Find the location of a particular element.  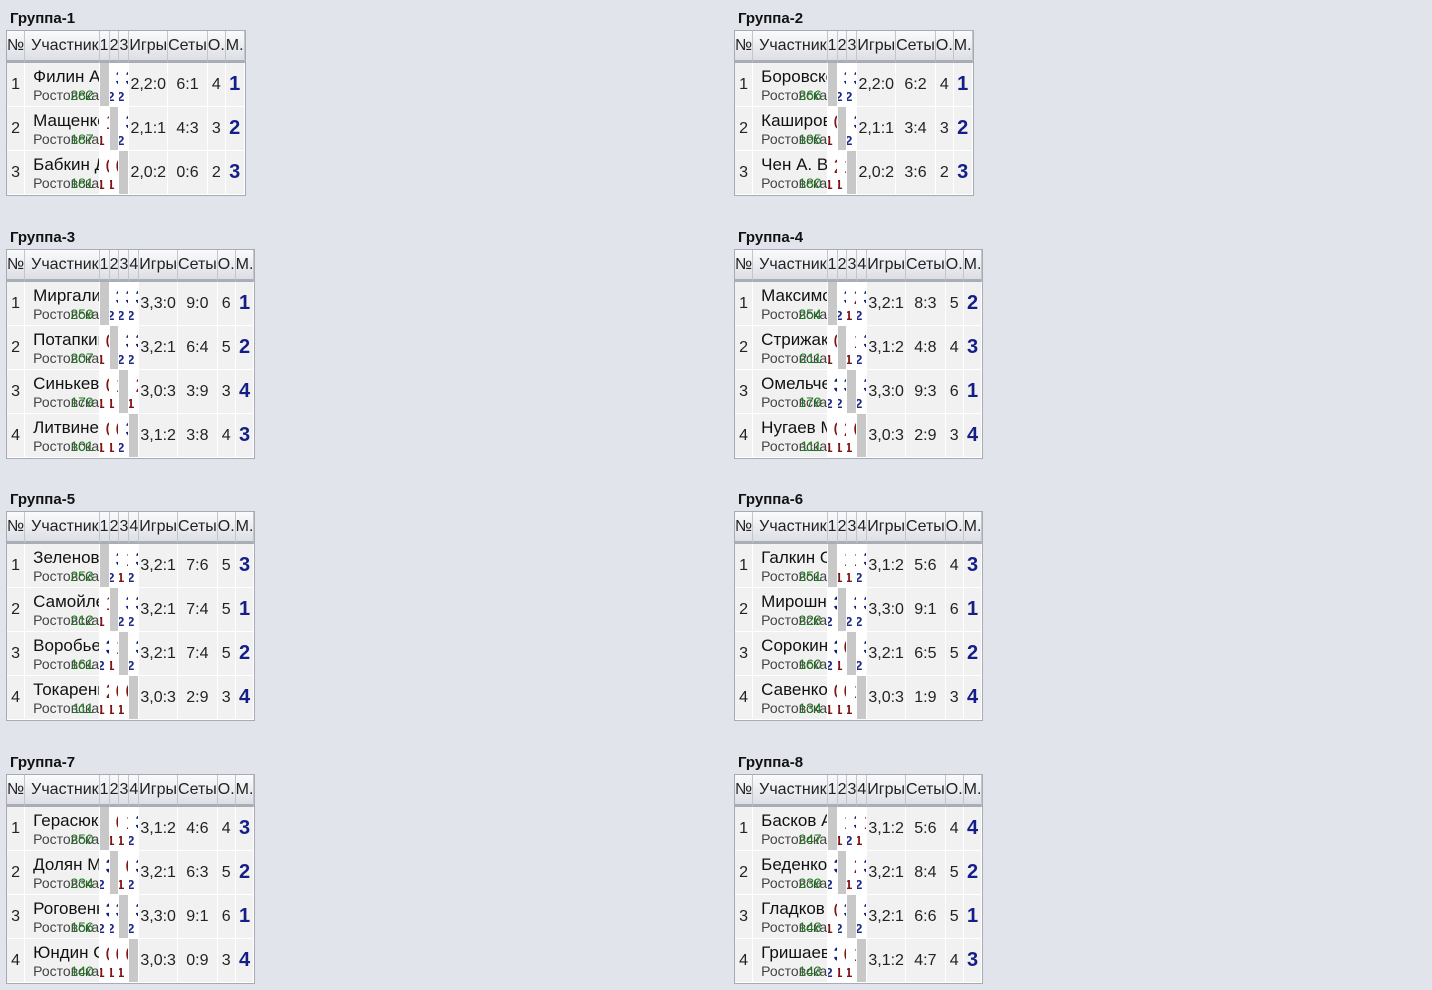

player-name: Боровской Ю. Н. is located at coordinates (794, 76).